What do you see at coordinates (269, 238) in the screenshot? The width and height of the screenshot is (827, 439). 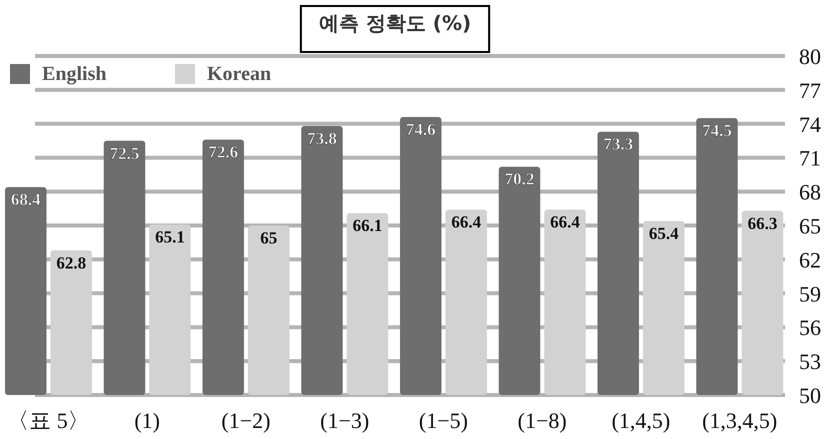 I see `data-label: 65` at bounding box center [269, 238].